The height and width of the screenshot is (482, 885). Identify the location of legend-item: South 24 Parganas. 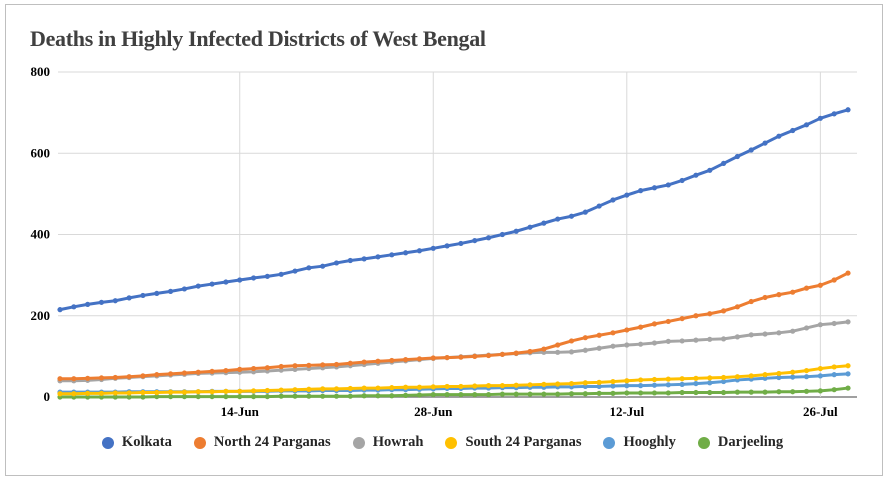
(513, 442).